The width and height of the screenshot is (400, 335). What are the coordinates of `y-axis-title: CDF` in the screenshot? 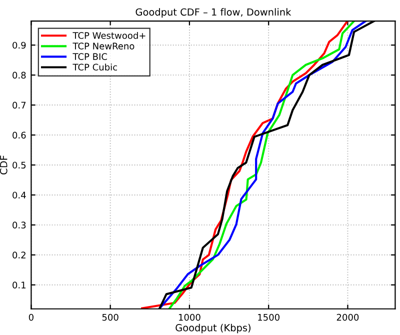 It's located at (4, 165).